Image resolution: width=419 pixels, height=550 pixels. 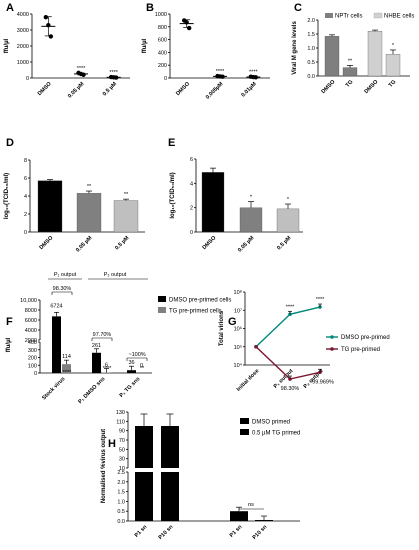 What do you see at coordinates (122, 432) in the screenshot?
I see `y-tick-label: 90` at bounding box center [122, 432].